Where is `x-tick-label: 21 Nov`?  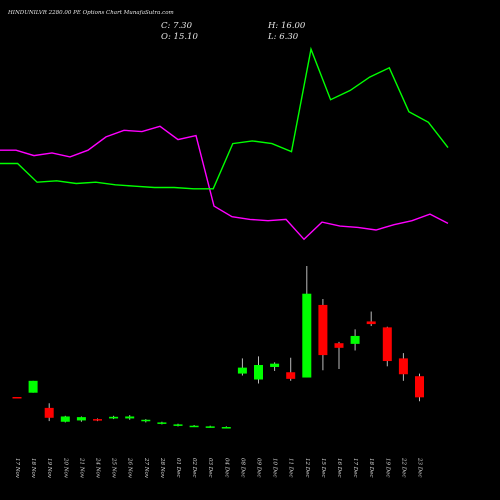
x-tick-label: 21 Nov is located at coordinates (81, 468).